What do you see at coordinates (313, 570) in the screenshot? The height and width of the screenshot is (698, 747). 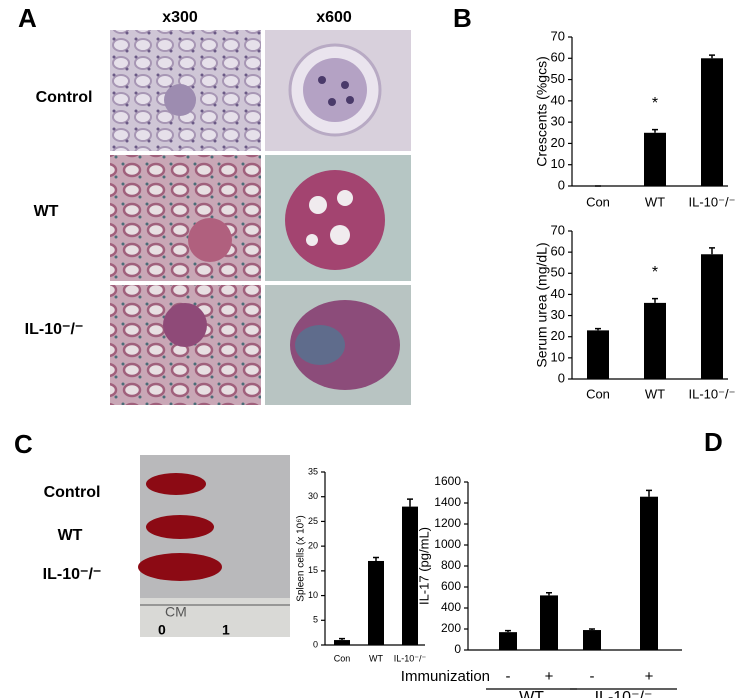 I see `y-tick-label: 15` at bounding box center [313, 570].